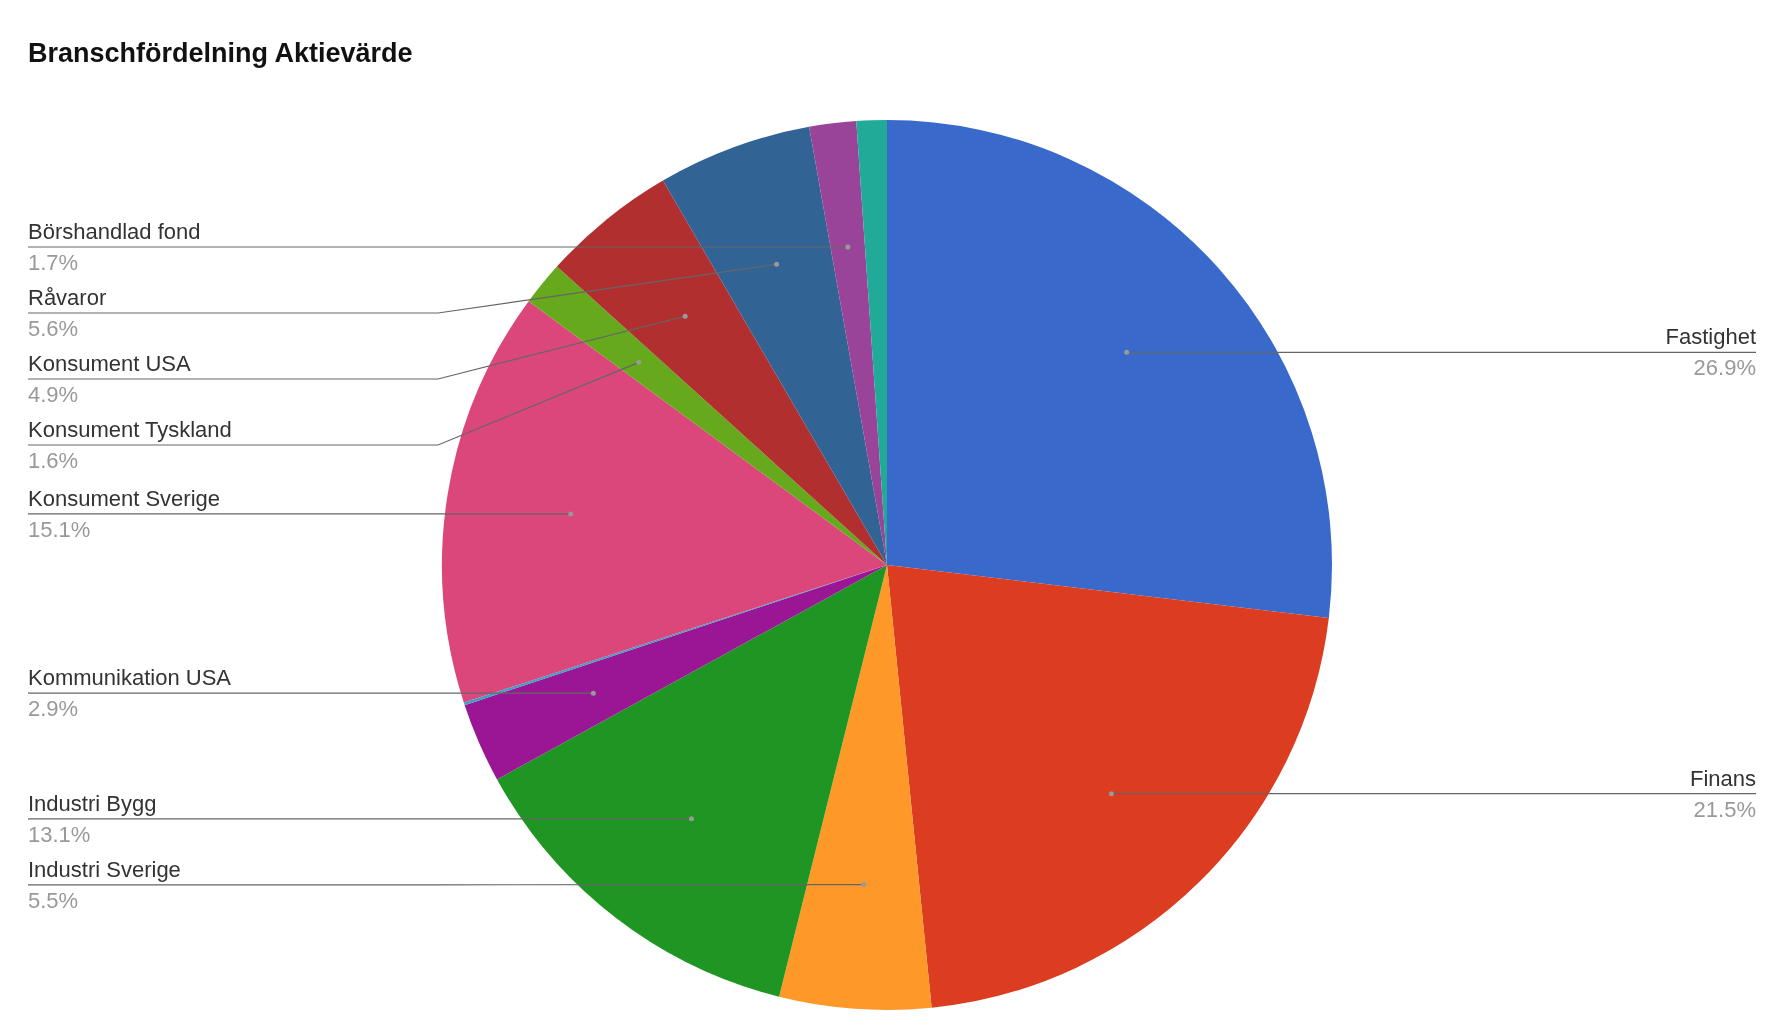 The image size is (1776, 1028). I want to click on data-label: 13.1%, so click(59, 834).